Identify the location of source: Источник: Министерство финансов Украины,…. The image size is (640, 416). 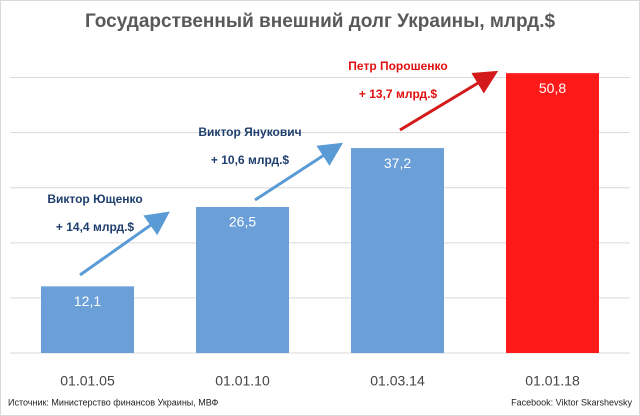
(113, 402).